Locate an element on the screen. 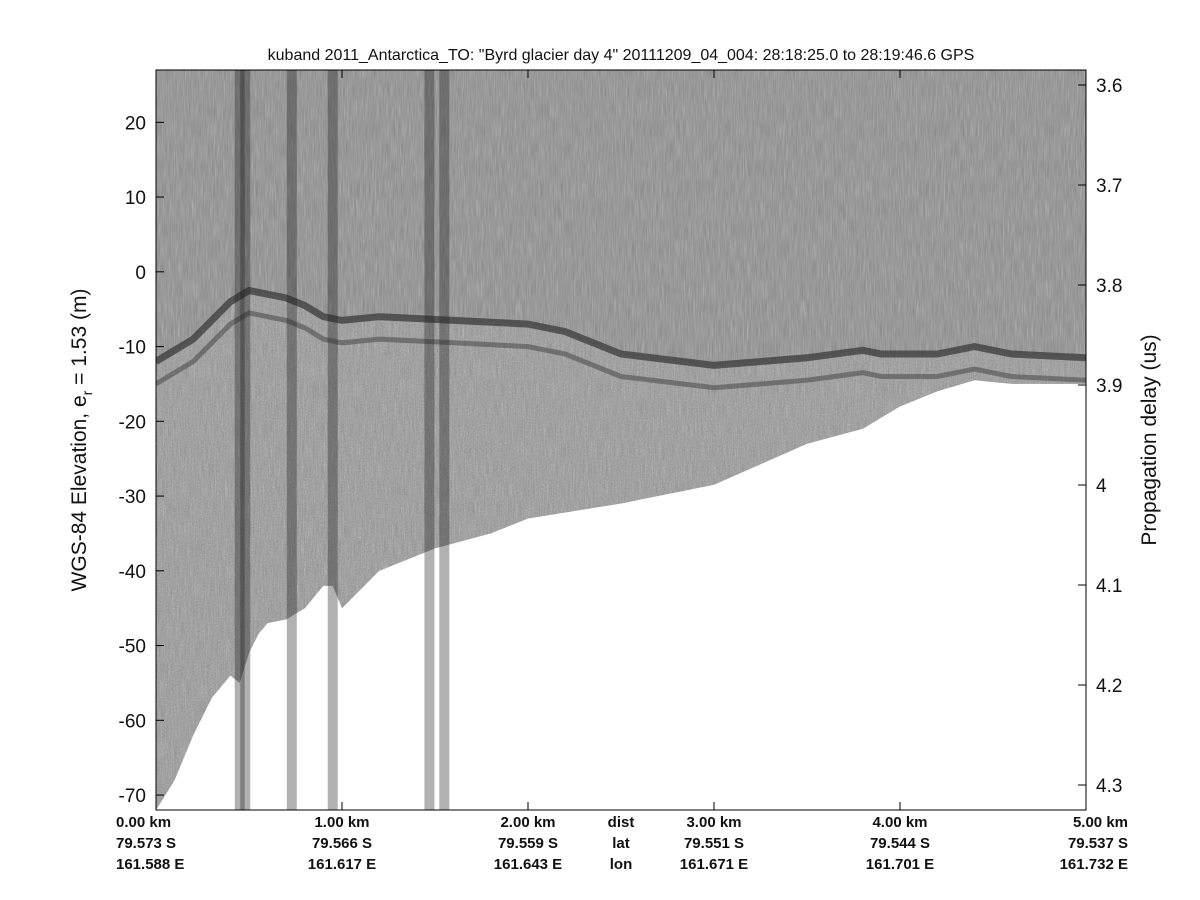  x-lon-label-3: 161.671 E is located at coordinates (714, 864).